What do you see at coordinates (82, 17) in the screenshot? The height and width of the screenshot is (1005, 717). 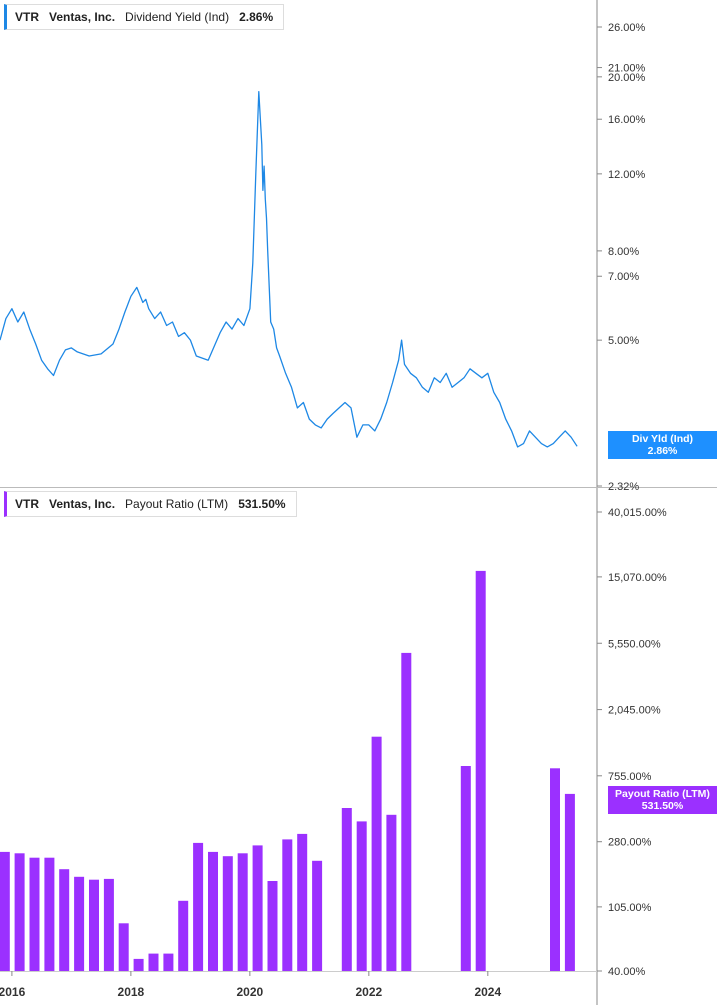 I see `yield-legend-company: Ventas, Inc.` at bounding box center [82, 17].